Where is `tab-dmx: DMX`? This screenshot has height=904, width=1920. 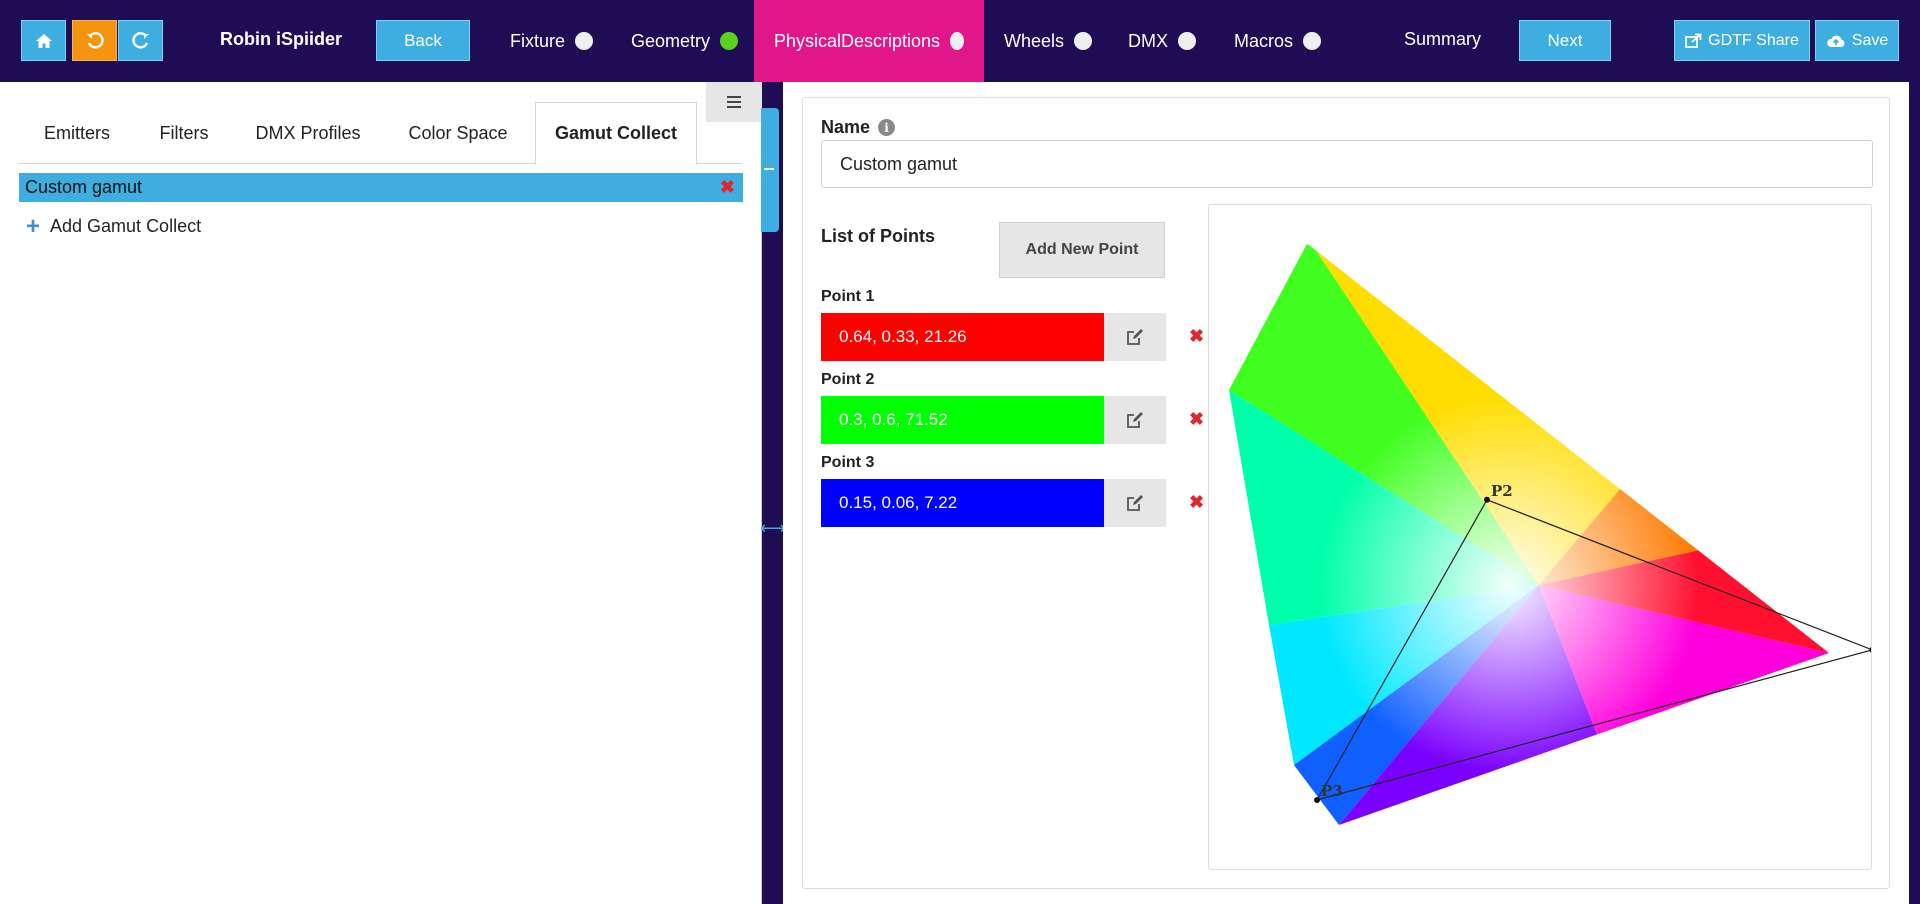
tab-dmx: DMX is located at coordinates (1162, 41).